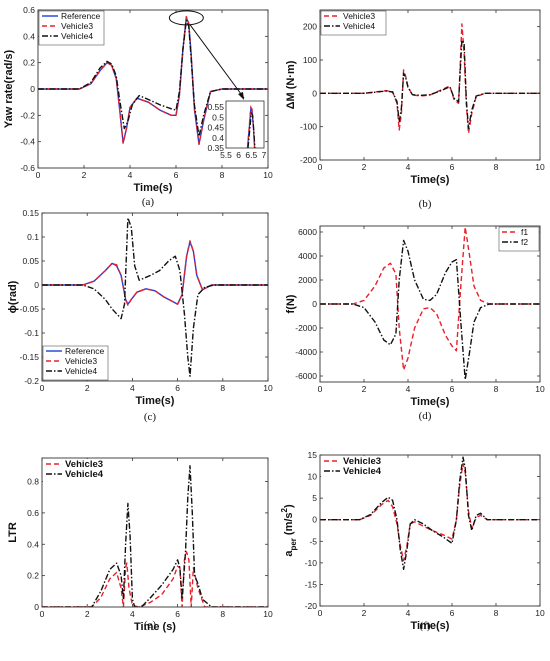  What do you see at coordinates (150, 625) in the screenshot?
I see `panel-label: (e)` at bounding box center [150, 625].